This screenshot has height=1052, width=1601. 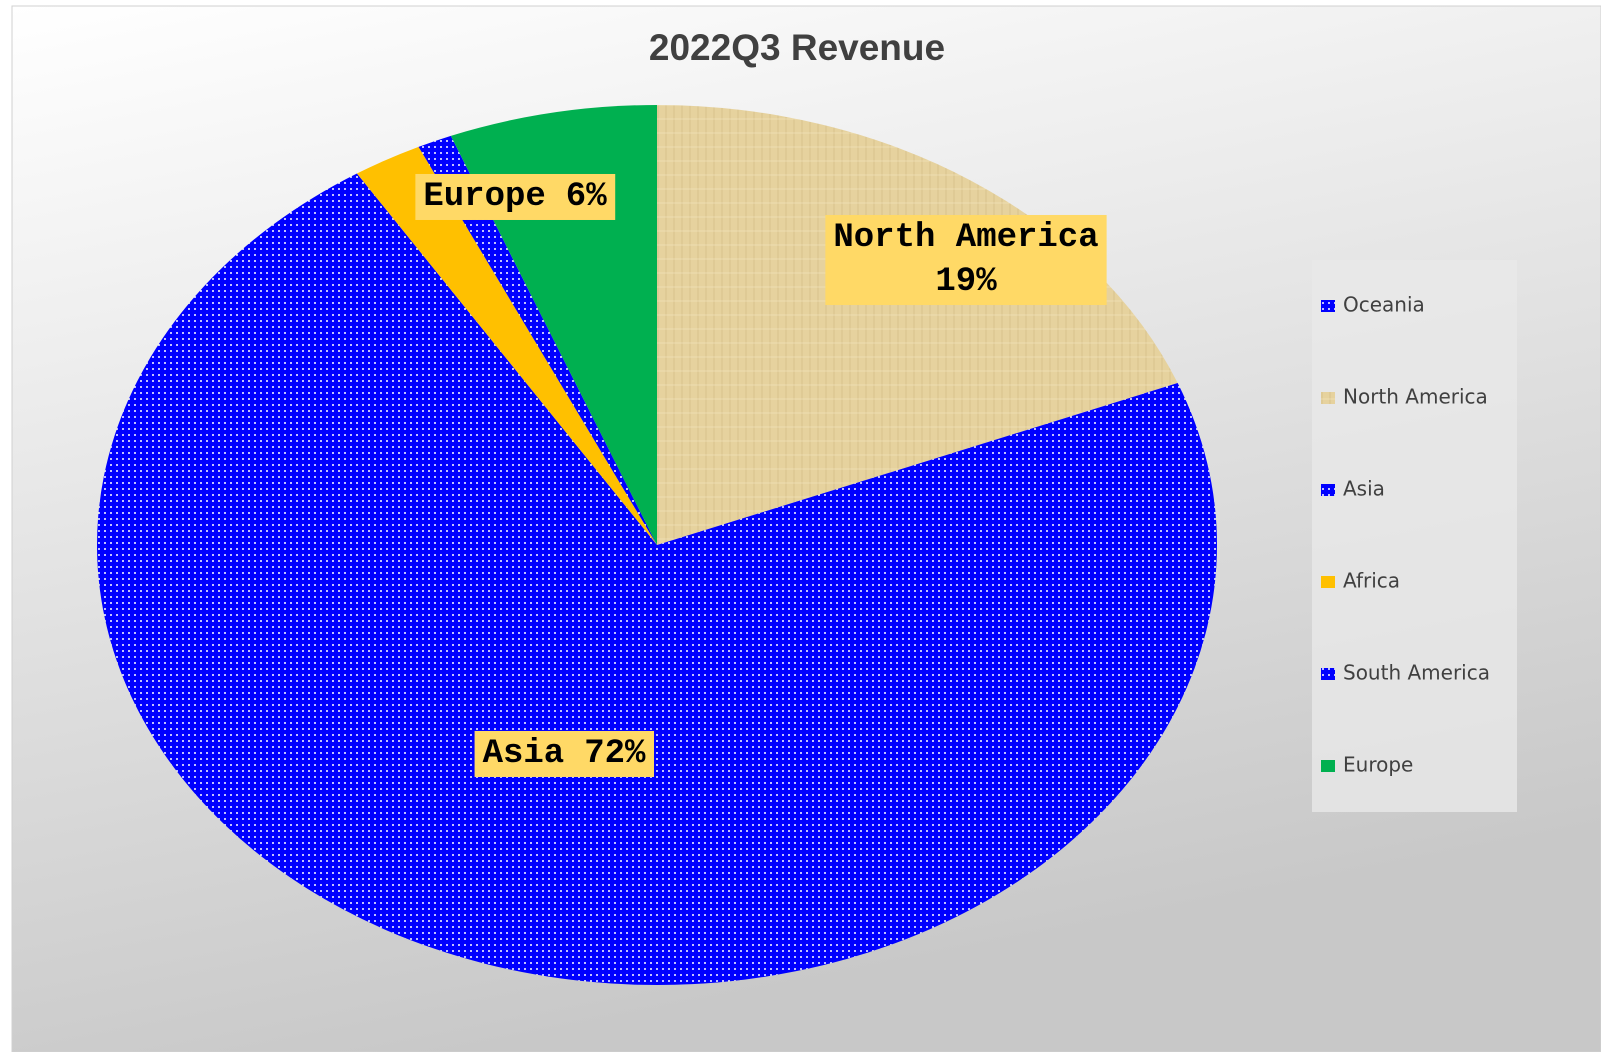 What do you see at coordinates (586, 197) in the screenshot?
I see `data-label-value: 6%` at bounding box center [586, 197].